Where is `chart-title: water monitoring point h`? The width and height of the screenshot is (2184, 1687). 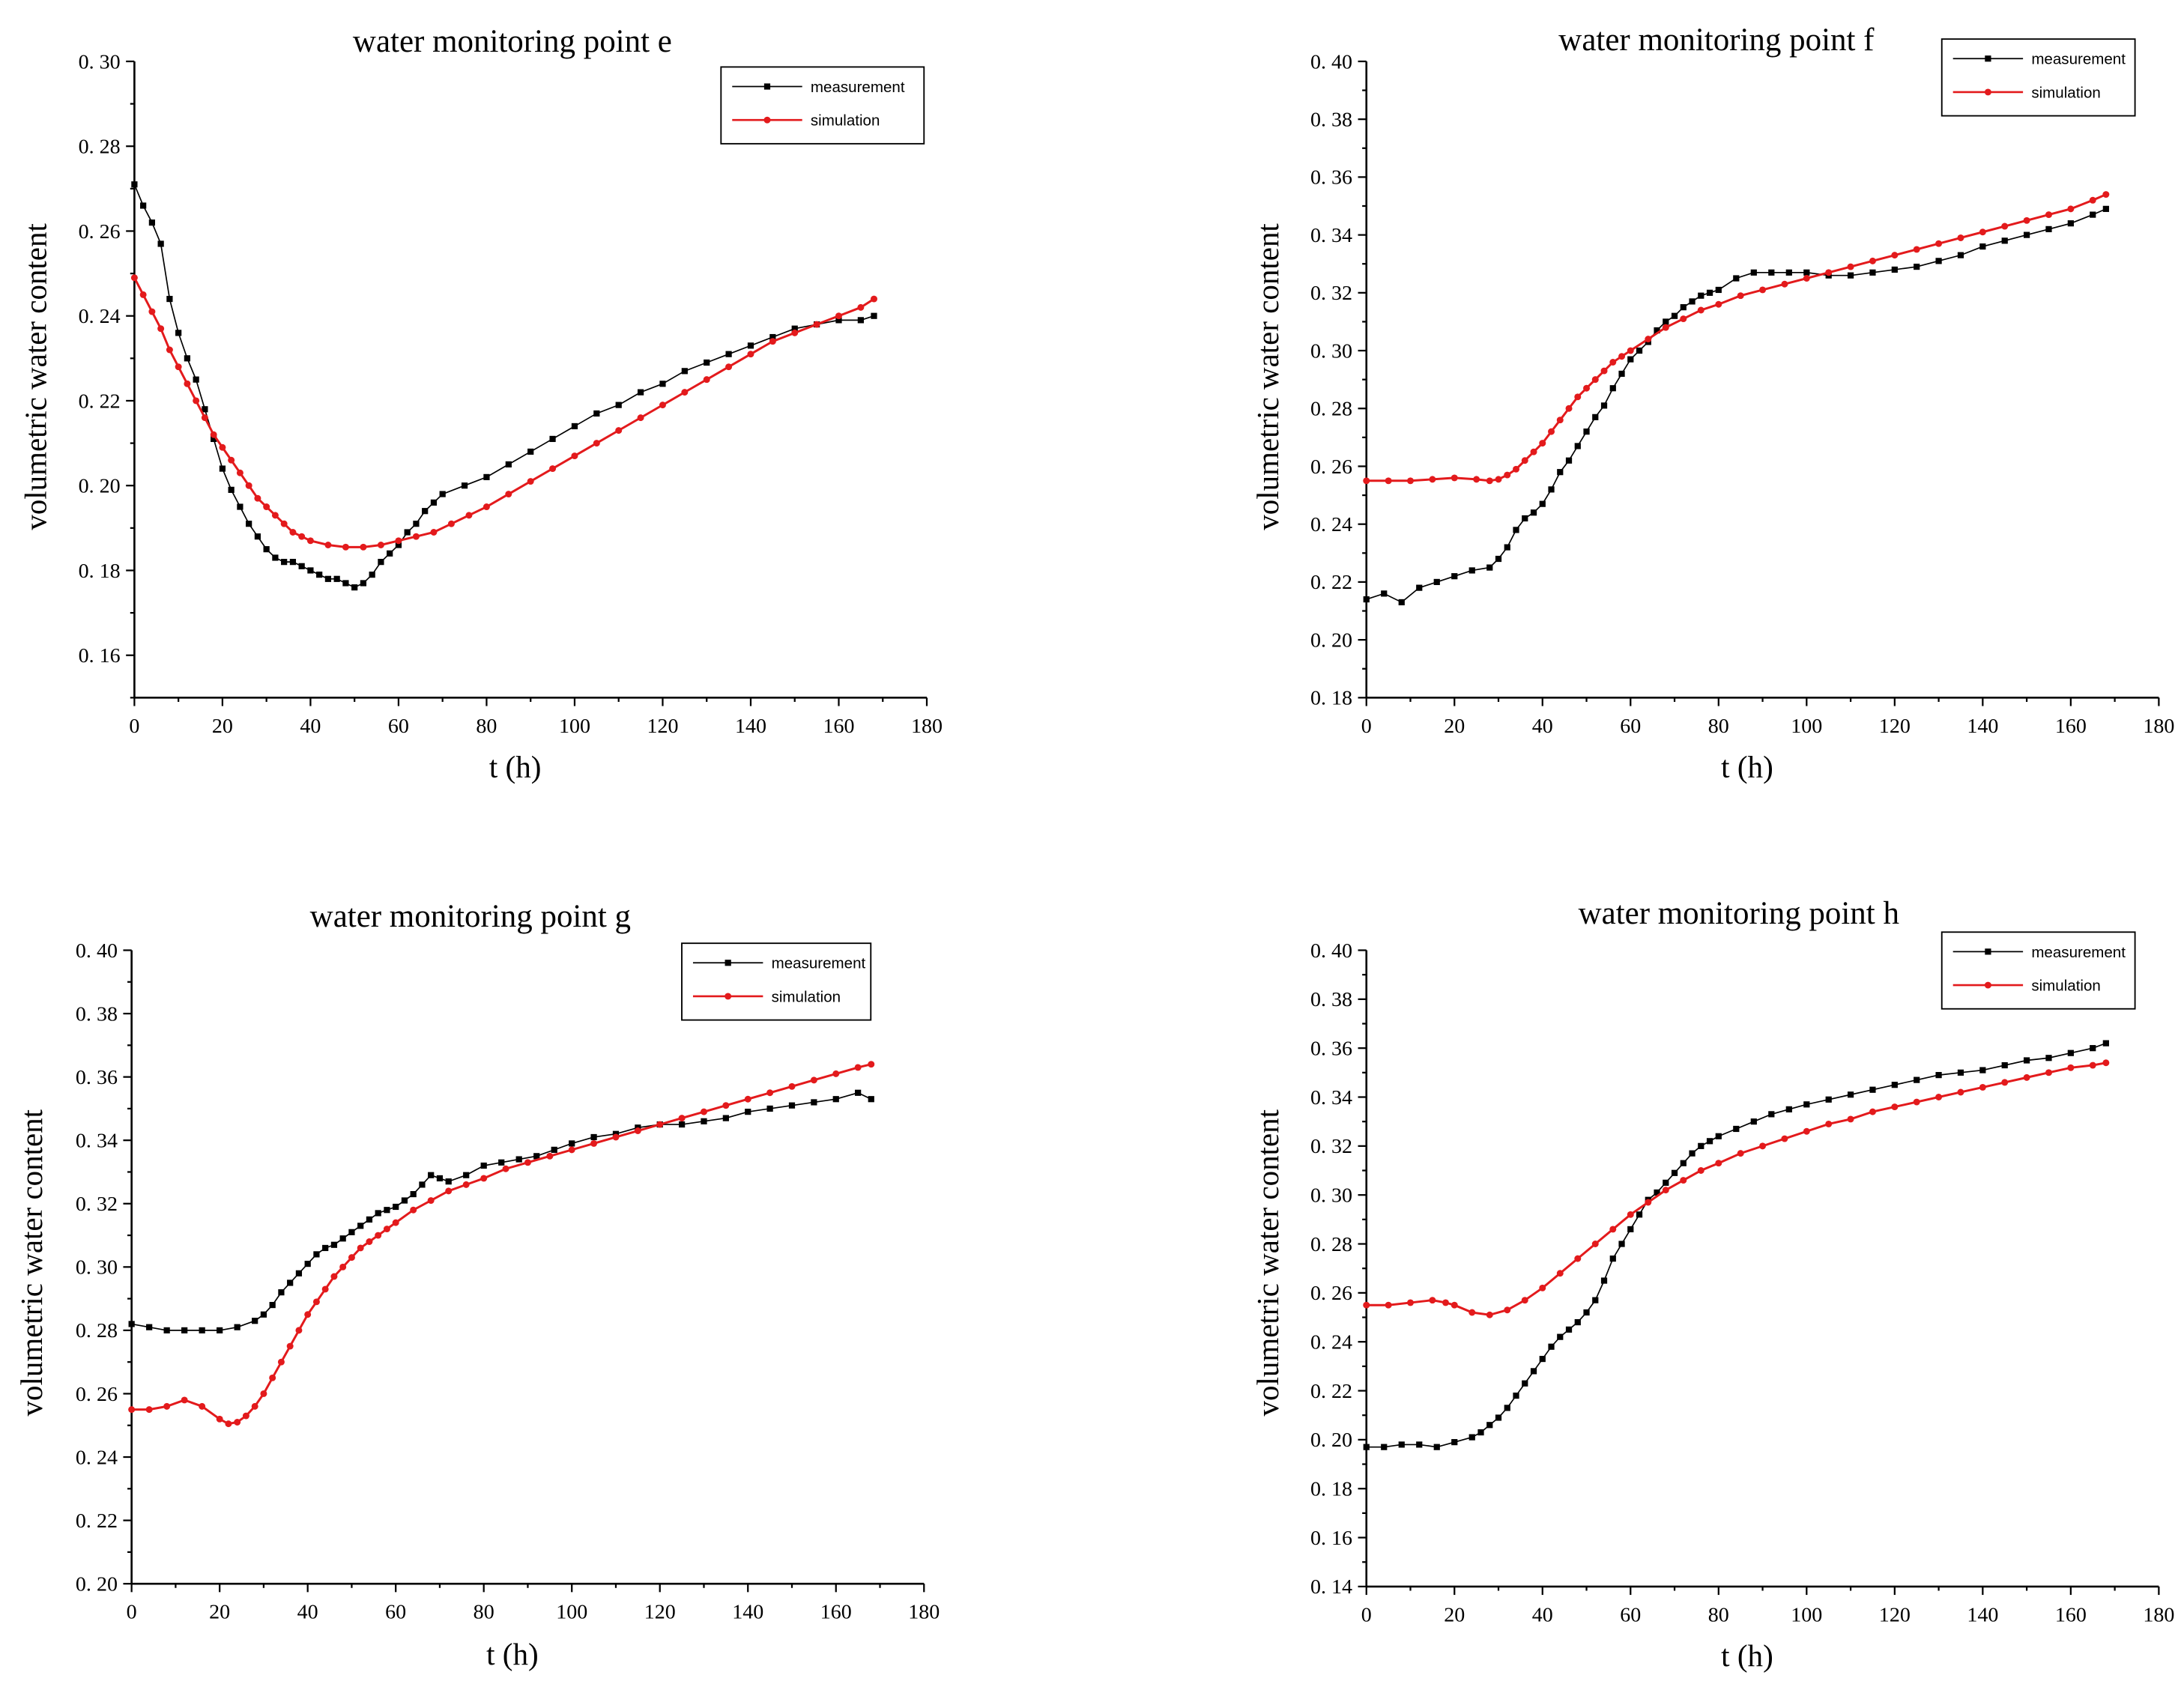
chart-title: water monitoring point h is located at coordinates (1739, 913).